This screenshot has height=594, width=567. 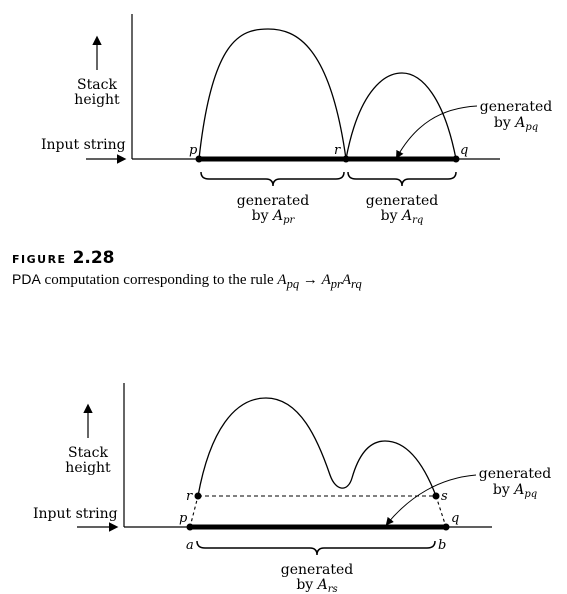 What do you see at coordinates (442, 545) in the screenshot?
I see `point-b-label: b` at bounding box center [442, 545].